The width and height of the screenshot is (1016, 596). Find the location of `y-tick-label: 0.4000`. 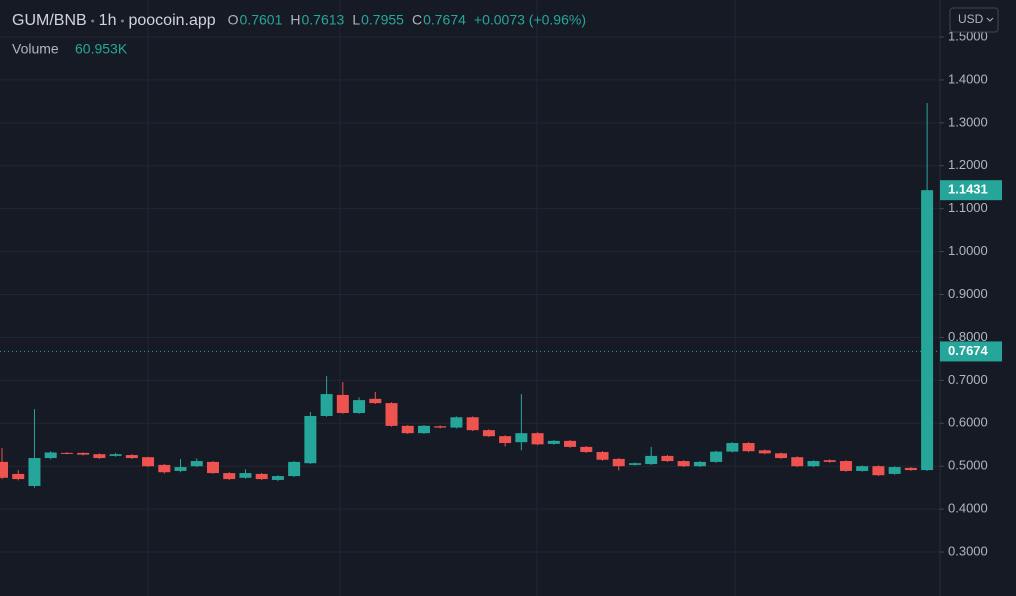

y-tick-label: 0.4000 is located at coordinates (968, 508).